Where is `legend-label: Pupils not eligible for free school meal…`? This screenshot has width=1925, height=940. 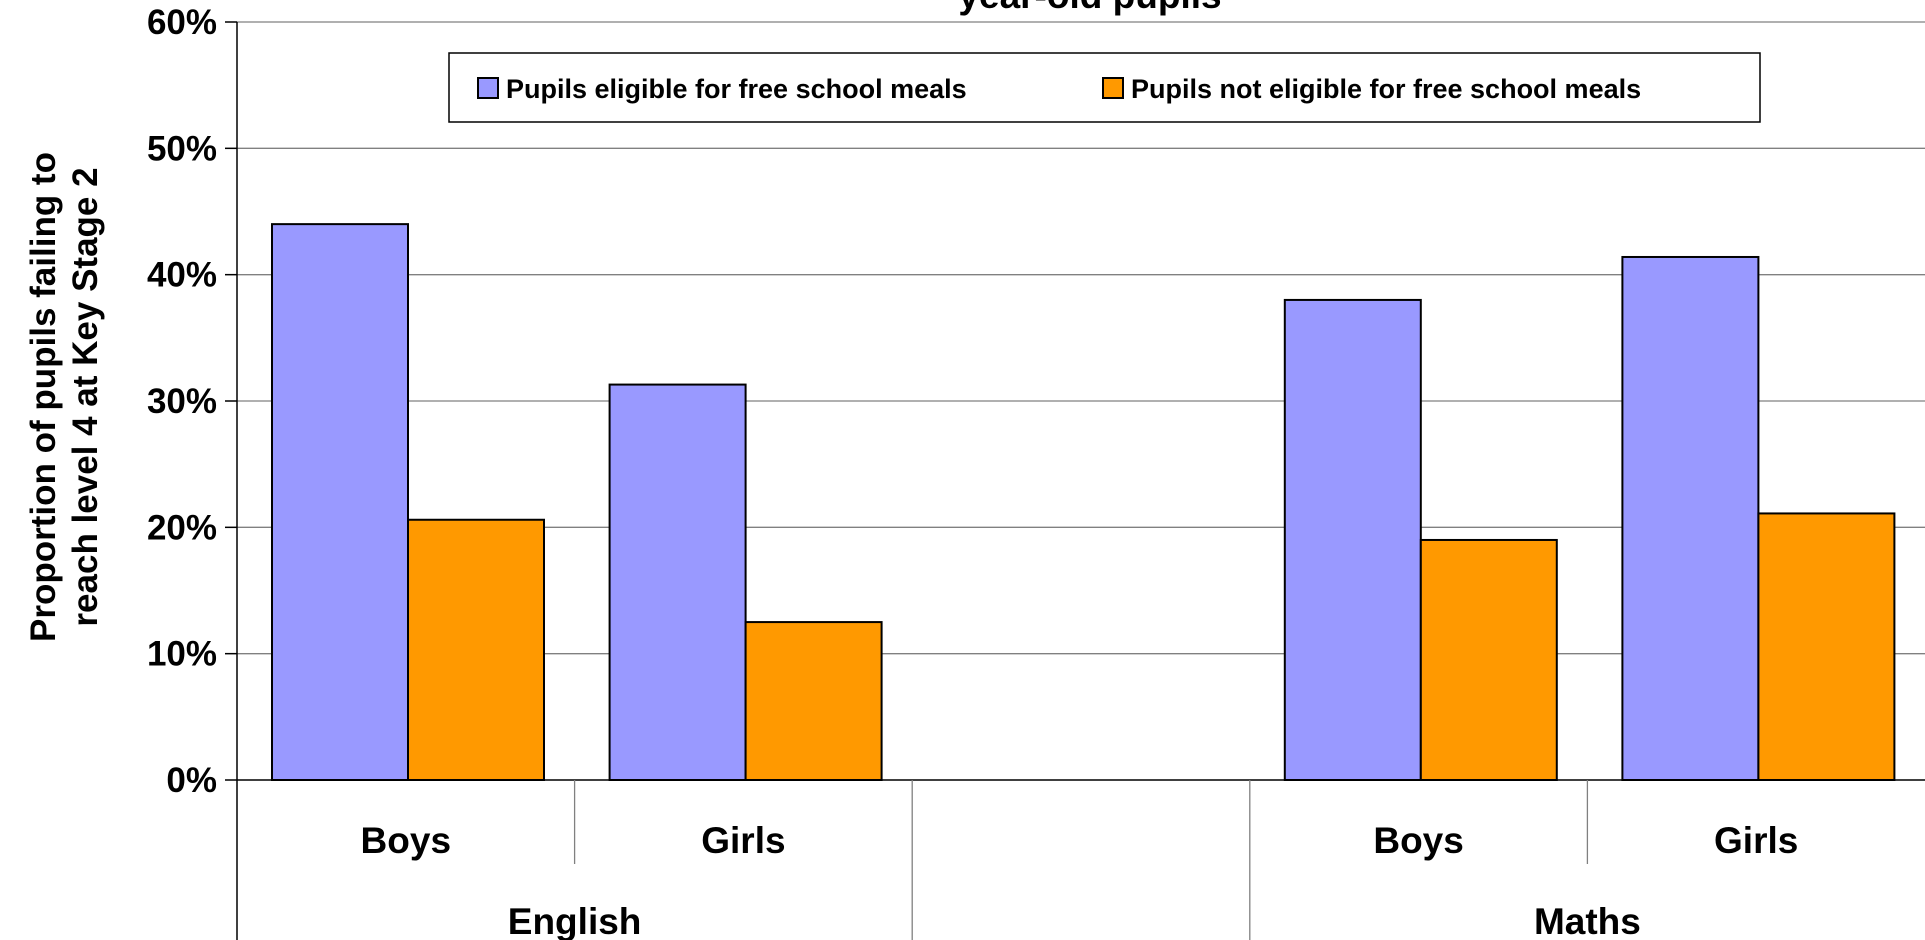
legend-label: Pupils not eligible for free school meal… is located at coordinates (1386, 89).